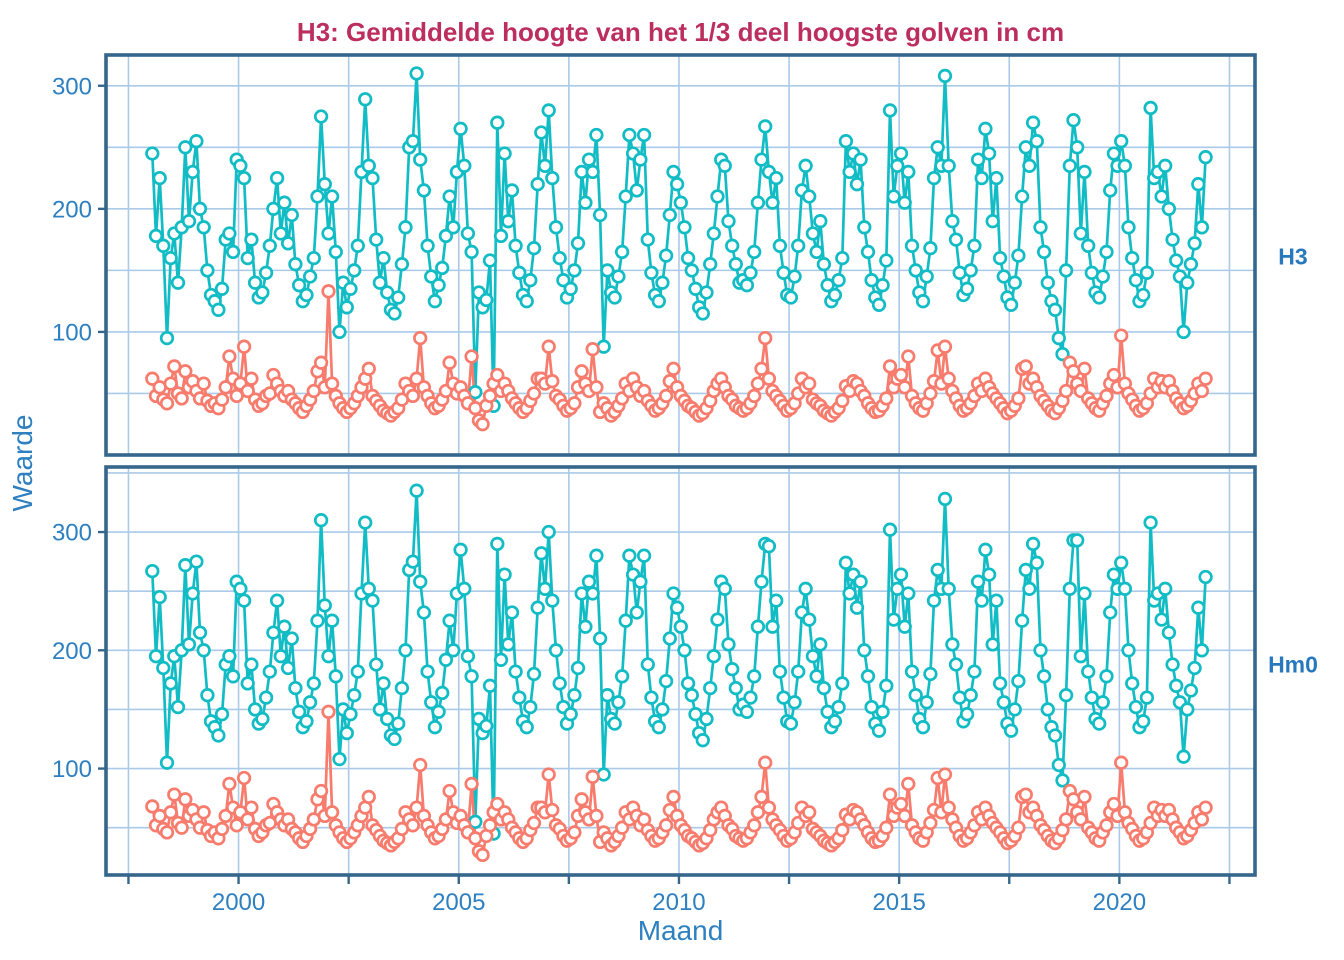 The image size is (1344, 960). What do you see at coordinates (1293, 256) in the screenshot?
I see `strip-label-h3: H3` at bounding box center [1293, 256].